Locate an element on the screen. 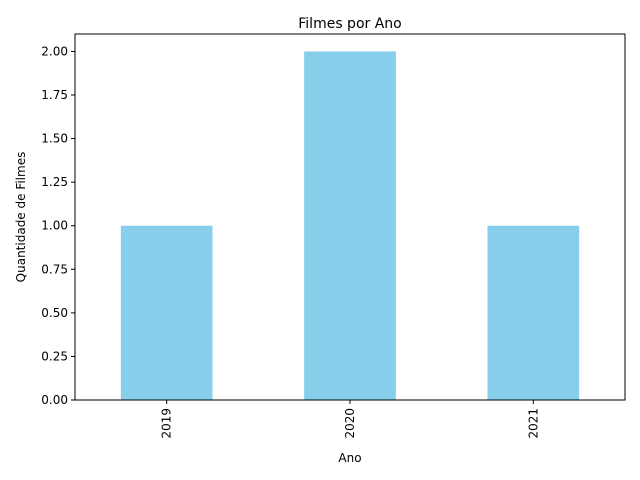 Image resolution: width=640 pixels, height=480 pixels. bar-2020 is located at coordinates (350, 226).